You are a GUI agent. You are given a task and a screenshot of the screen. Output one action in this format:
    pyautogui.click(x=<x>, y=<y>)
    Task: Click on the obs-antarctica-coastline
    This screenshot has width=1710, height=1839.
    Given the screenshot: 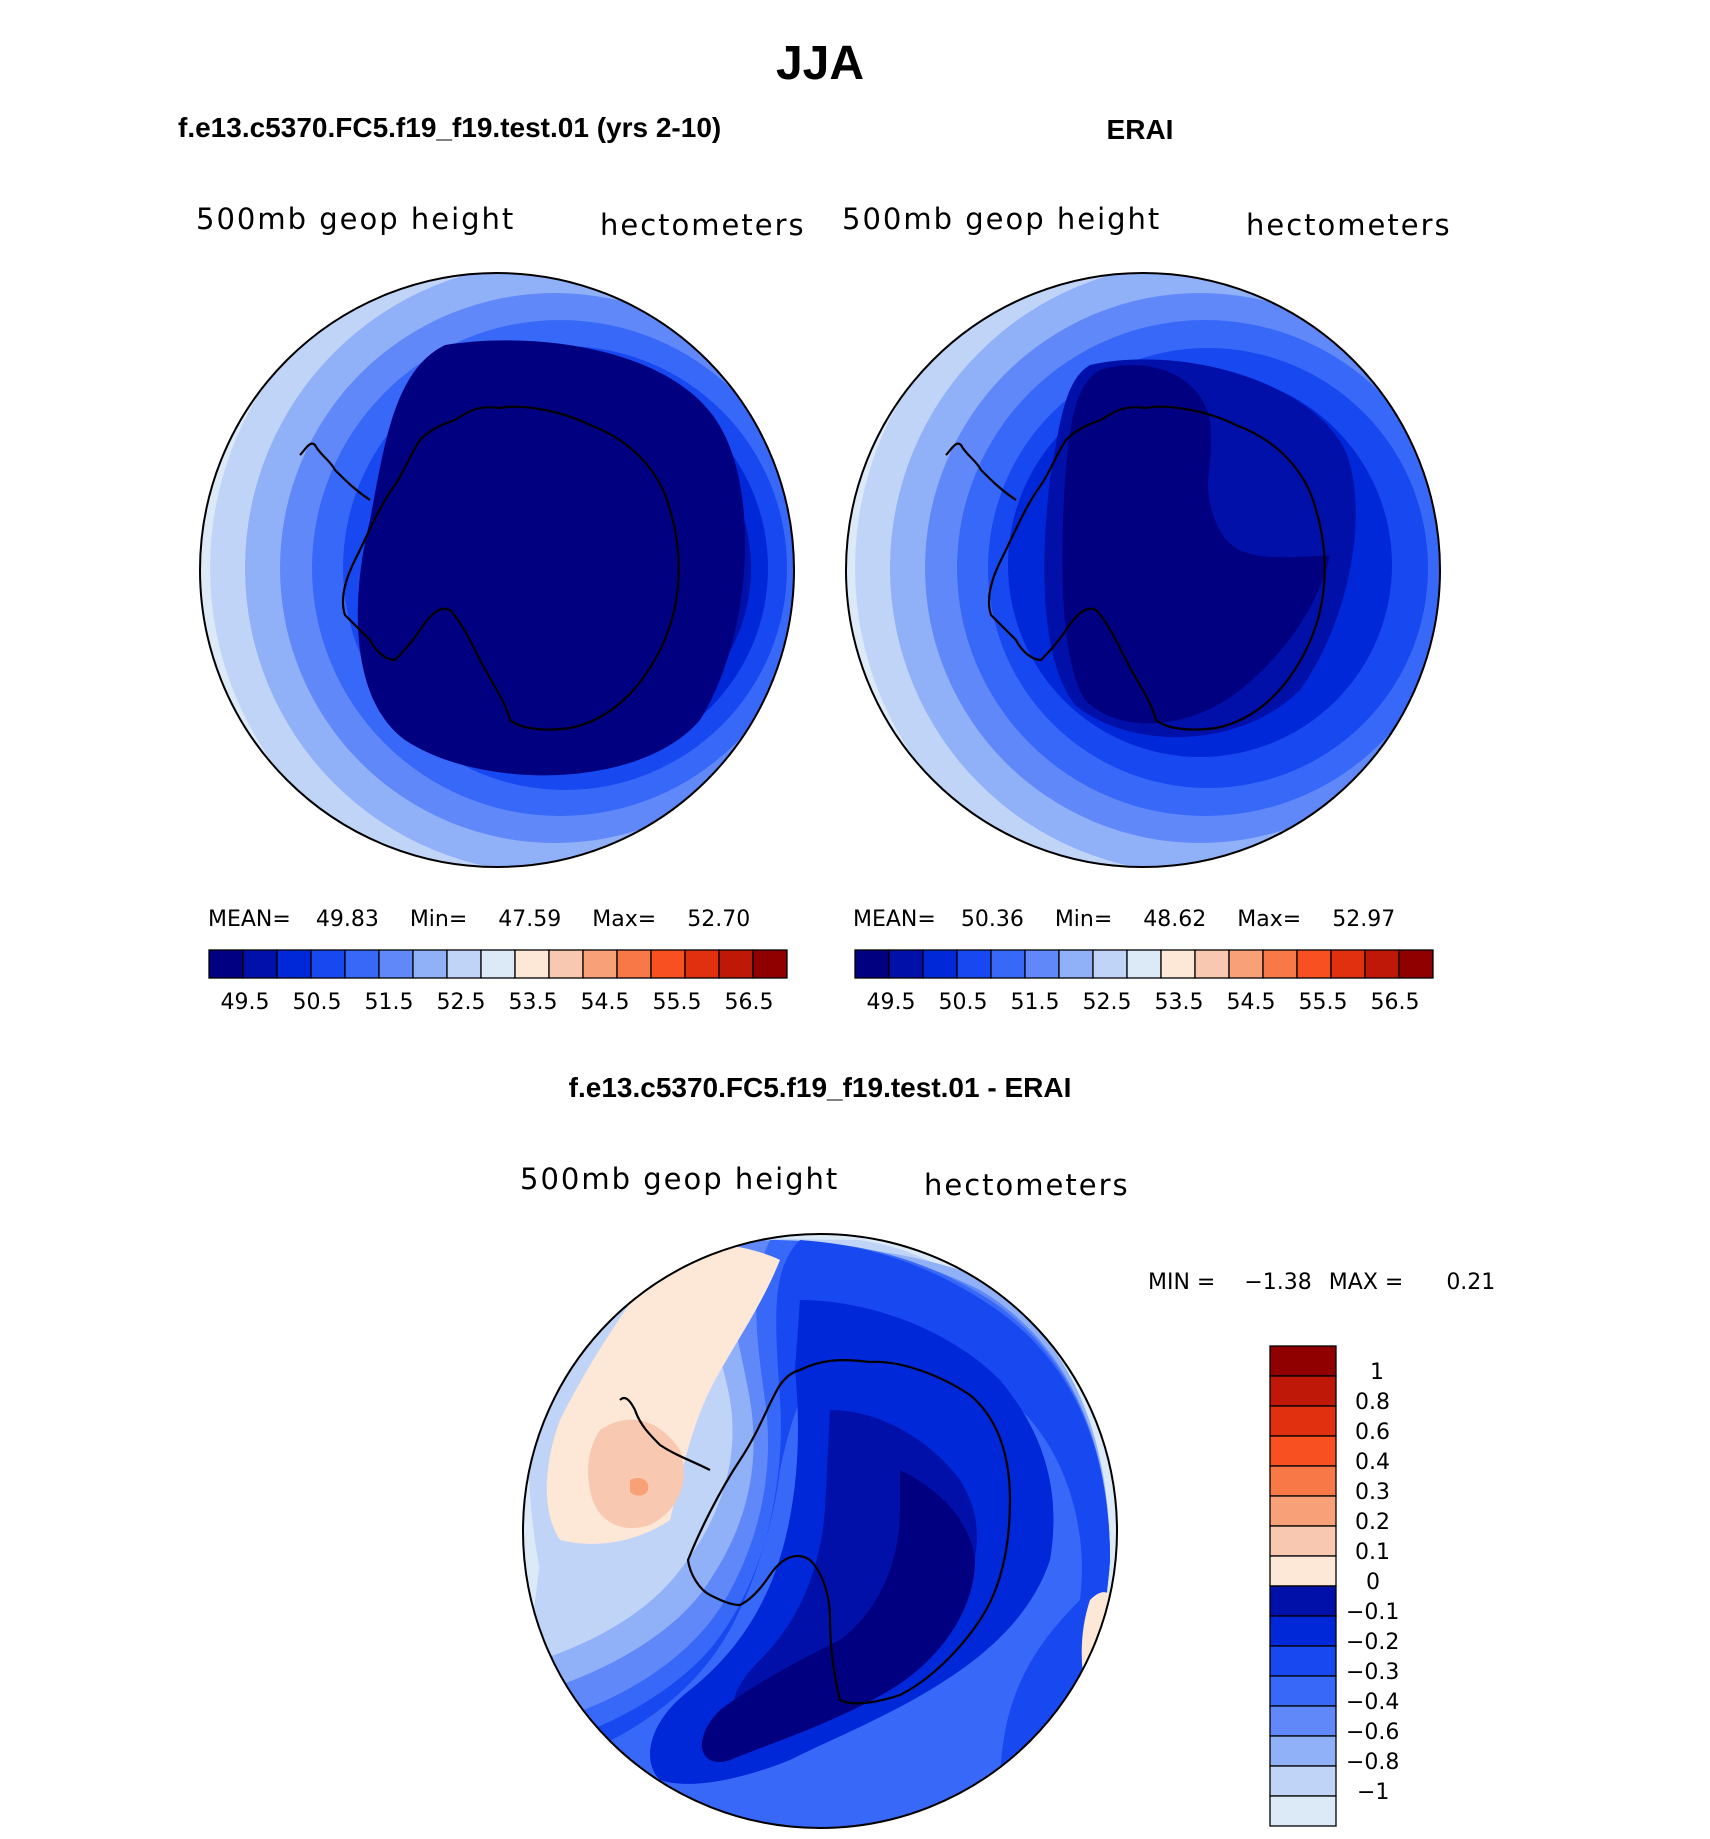 What is the action you would take?
    pyautogui.click(x=1156, y=568)
    